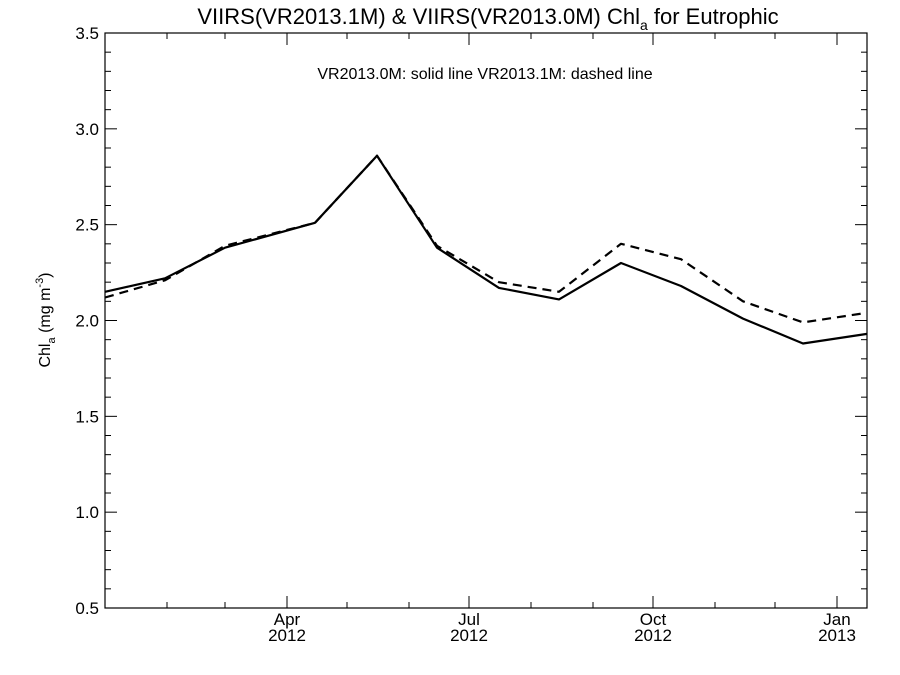 This screenshot has height=675, width=900. I want to click on y-tick-label: 2.0, so click(87, 321).